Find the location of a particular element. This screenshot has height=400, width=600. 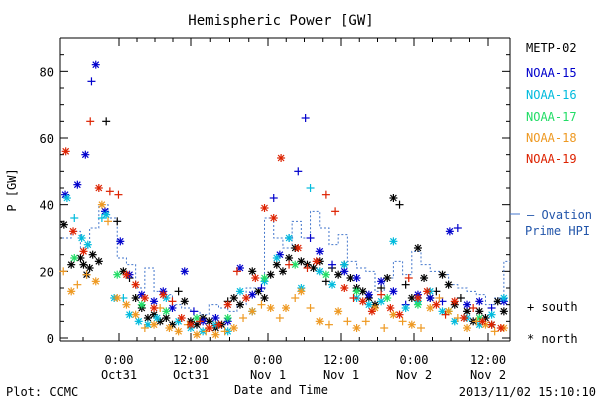

x-tick-label-date: Nov 1 is located at coordinates (268, 375).